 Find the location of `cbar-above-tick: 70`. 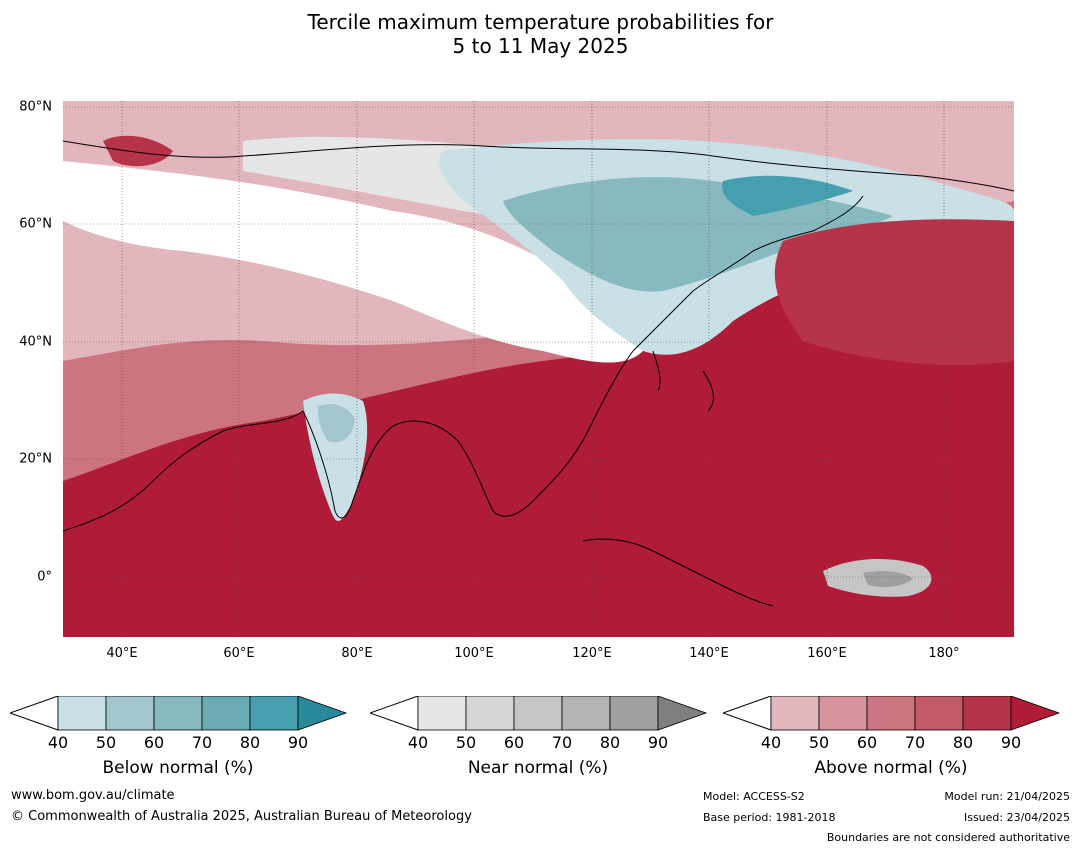

cbar-above-tick: 70 is located at coordinates (915, 742).